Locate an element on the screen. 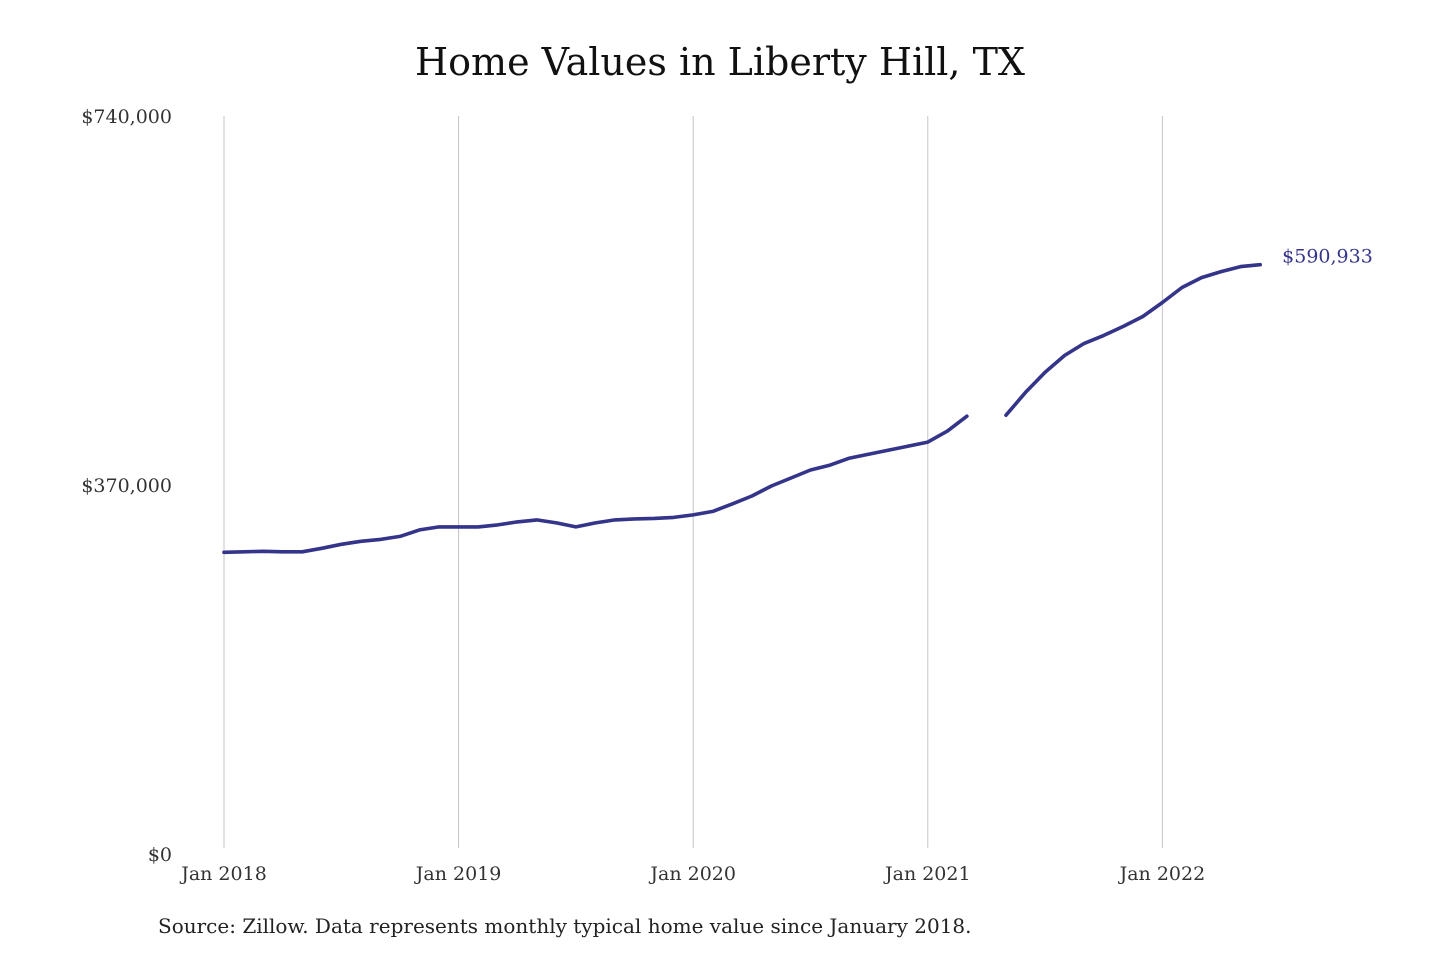 This screenshot has height=960, width=1440. y-axis-ticks: $740,000 $370,000 $0 is located at coordinates (126, 486).